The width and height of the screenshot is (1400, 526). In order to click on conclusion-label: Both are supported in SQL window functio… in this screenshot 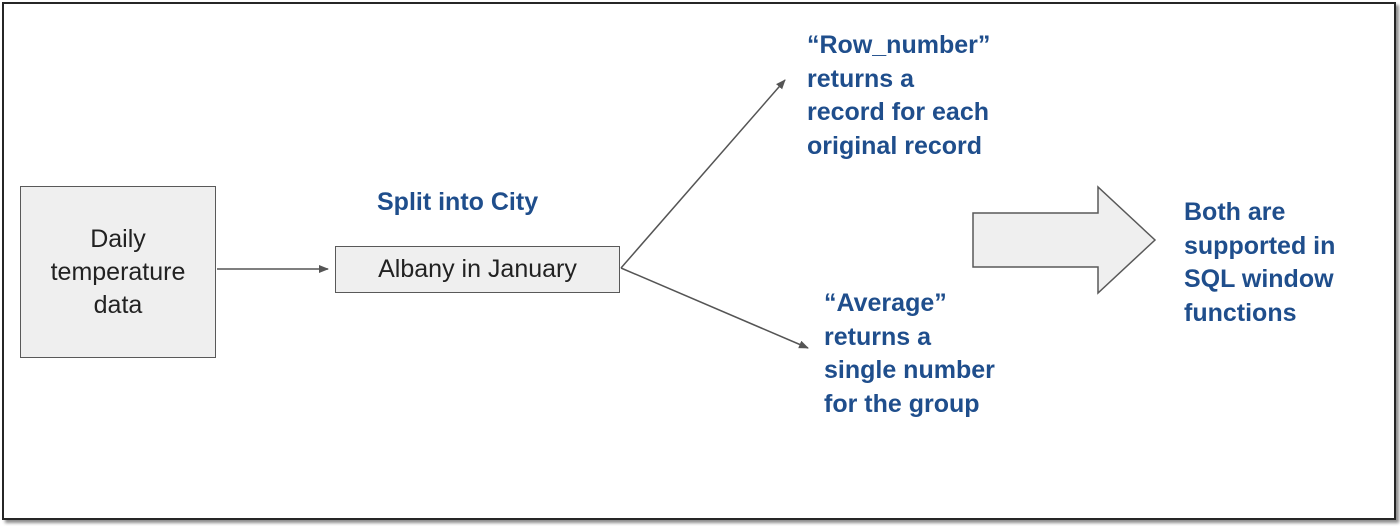, I will do `click(1259, 263)`.